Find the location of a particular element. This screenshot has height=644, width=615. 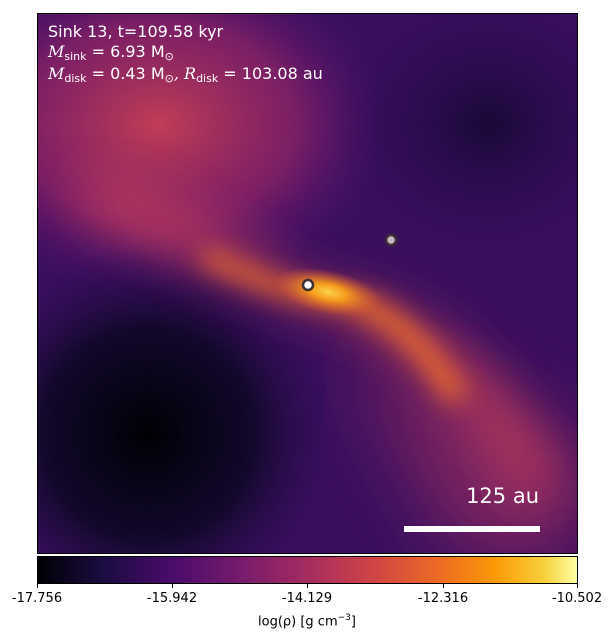

colorbar-tick-label: -15.942 is located at coordinates (172, 598).